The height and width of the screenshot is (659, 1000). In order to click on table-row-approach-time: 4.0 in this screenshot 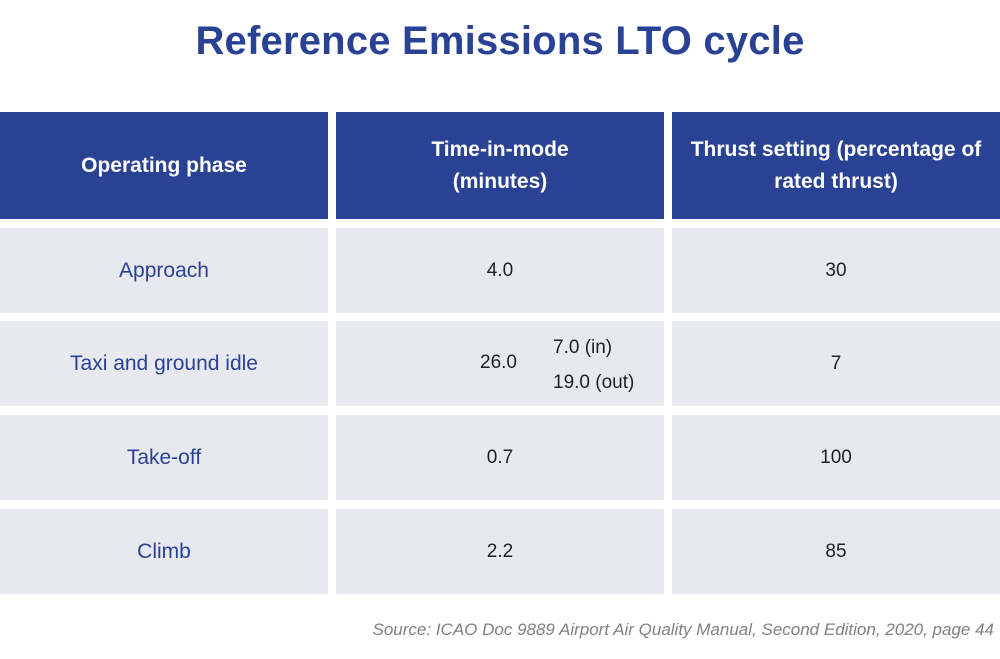, I will do `click(500, 270)`.